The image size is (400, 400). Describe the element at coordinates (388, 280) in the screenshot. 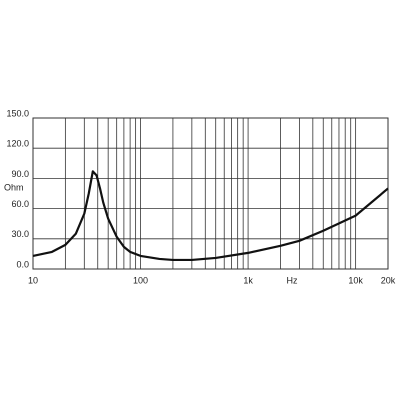

I see `x-tick-label: 20k` at that location.